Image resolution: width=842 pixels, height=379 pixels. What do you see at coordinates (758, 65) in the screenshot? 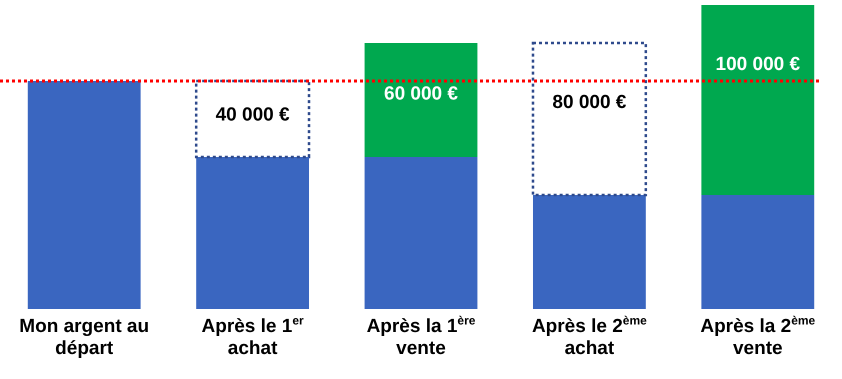
I see `data-label: 100 000 €` at bounding box center [758, 65].